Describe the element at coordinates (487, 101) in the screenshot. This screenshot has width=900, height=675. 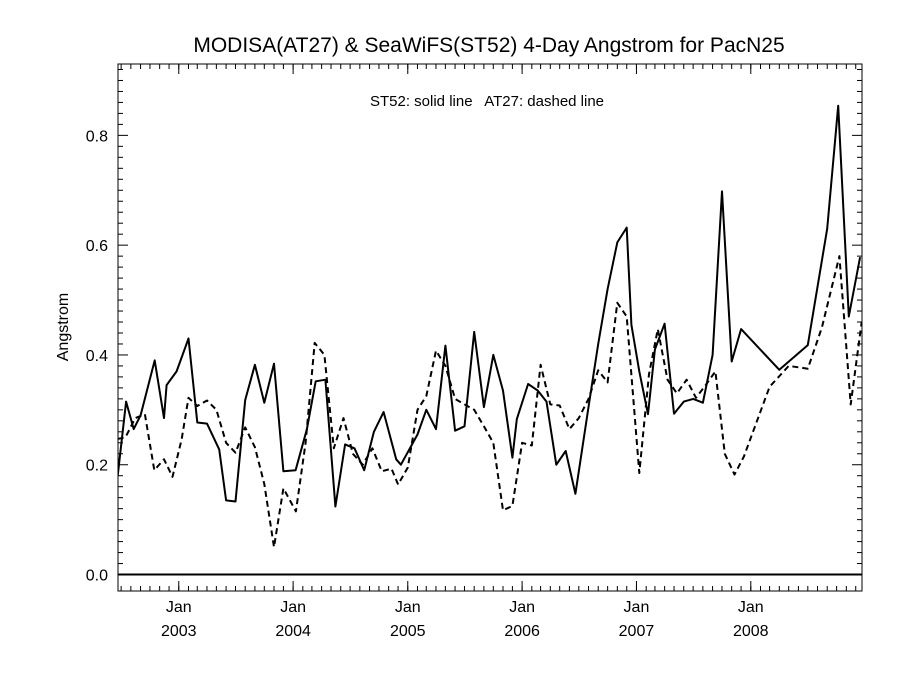
I see `legend-annotation: ST52: solid line AT27: dashed line` at that location.